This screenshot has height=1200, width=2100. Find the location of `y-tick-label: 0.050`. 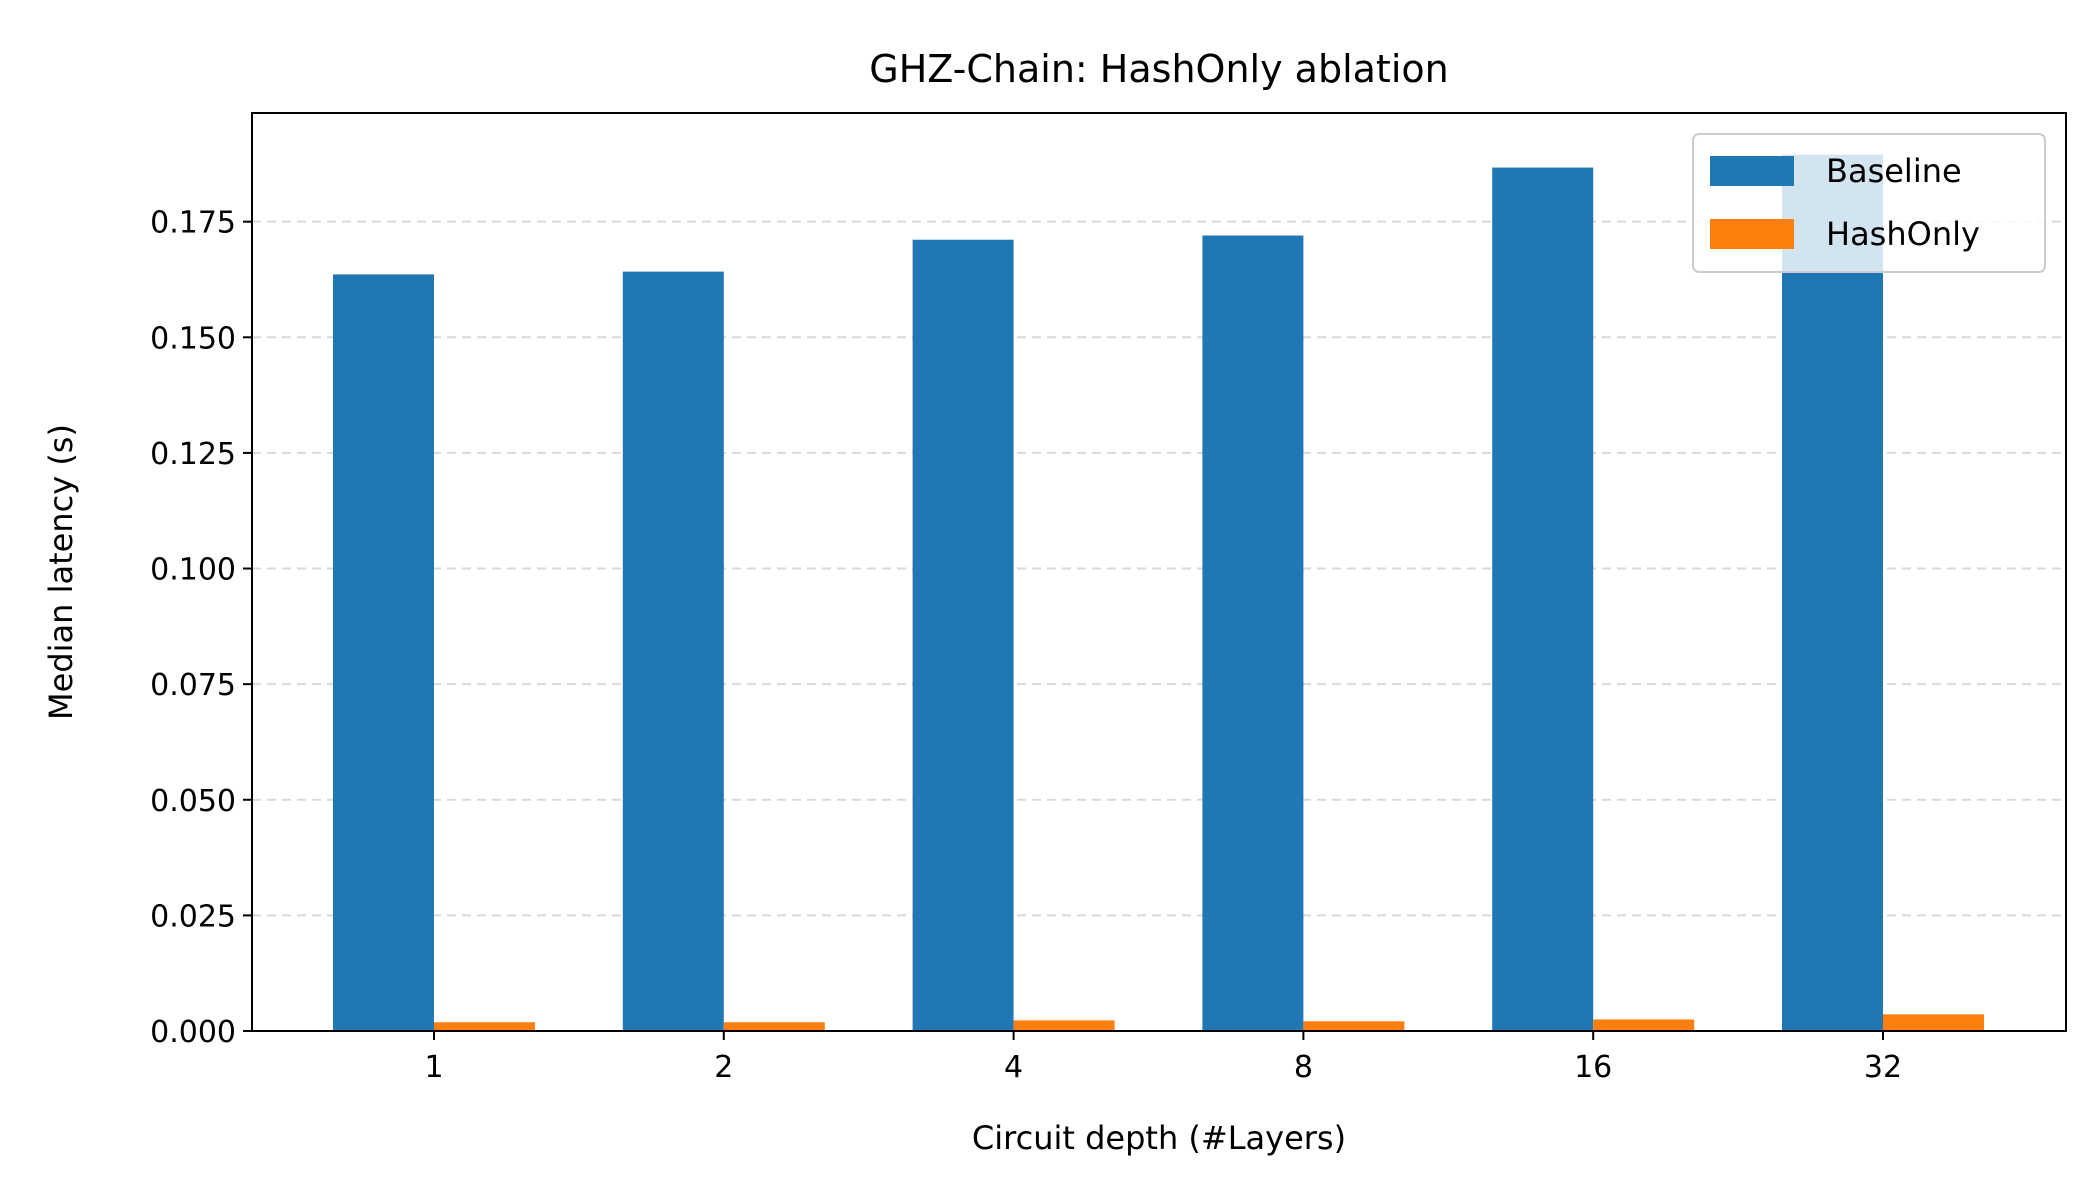

y-tick-label: 0.050 is located at coordinates (193, 801).